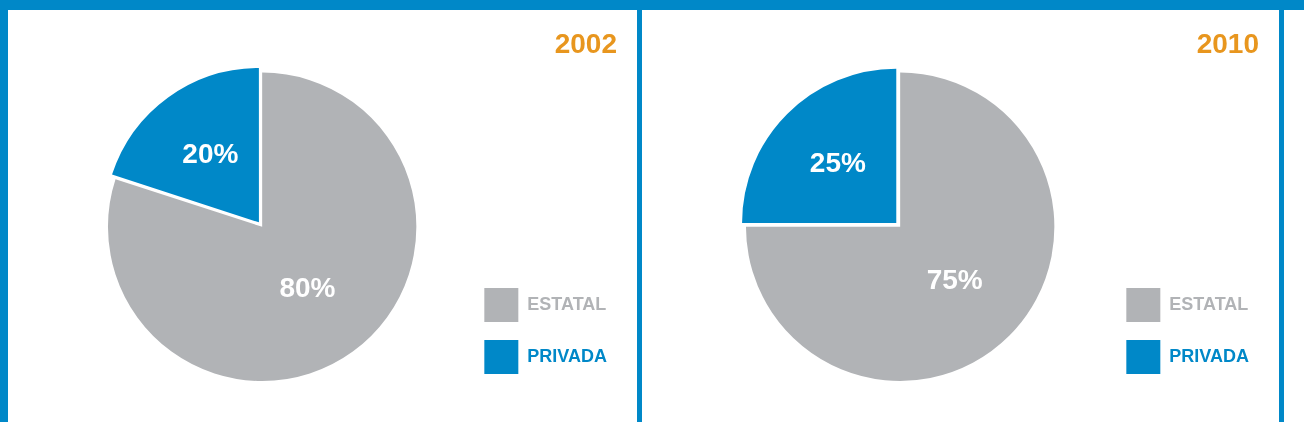 The height and width of the screenshot is (422, 1304). Describe the element at coordinates (1227, 43) in the screenshot. I see `chart-title: 2010` at that location.